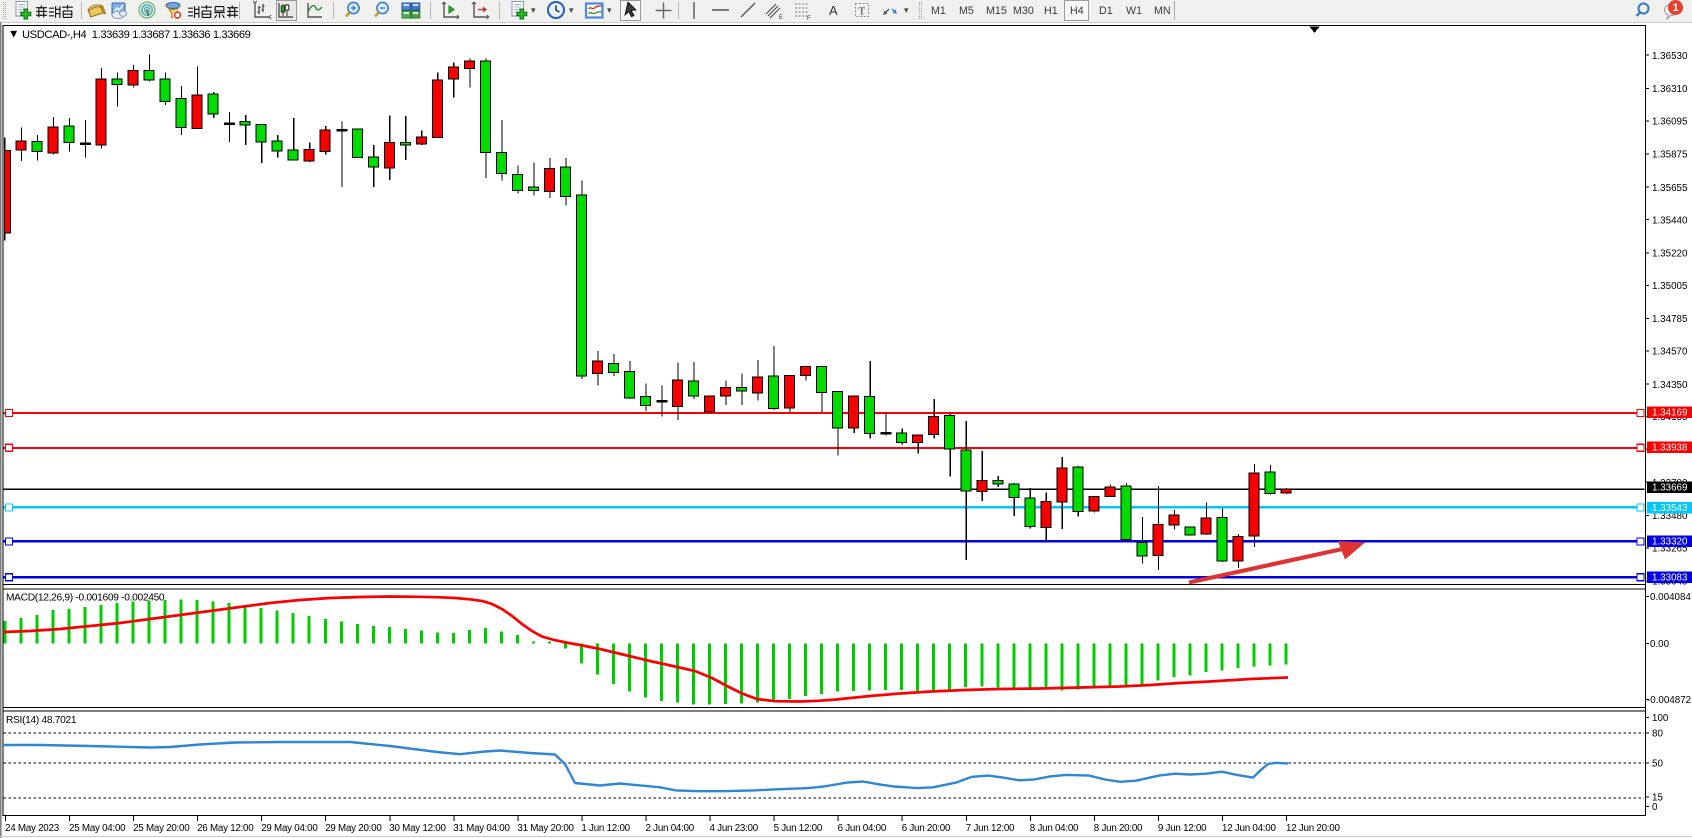 Image resolution: width=1692 pixels, height=838 pixels. What do you see at coordinates (1054, 828) in the screenshot?
I see `svg-text: 8 Jun 04:00` at bounding box center [1054, 828].